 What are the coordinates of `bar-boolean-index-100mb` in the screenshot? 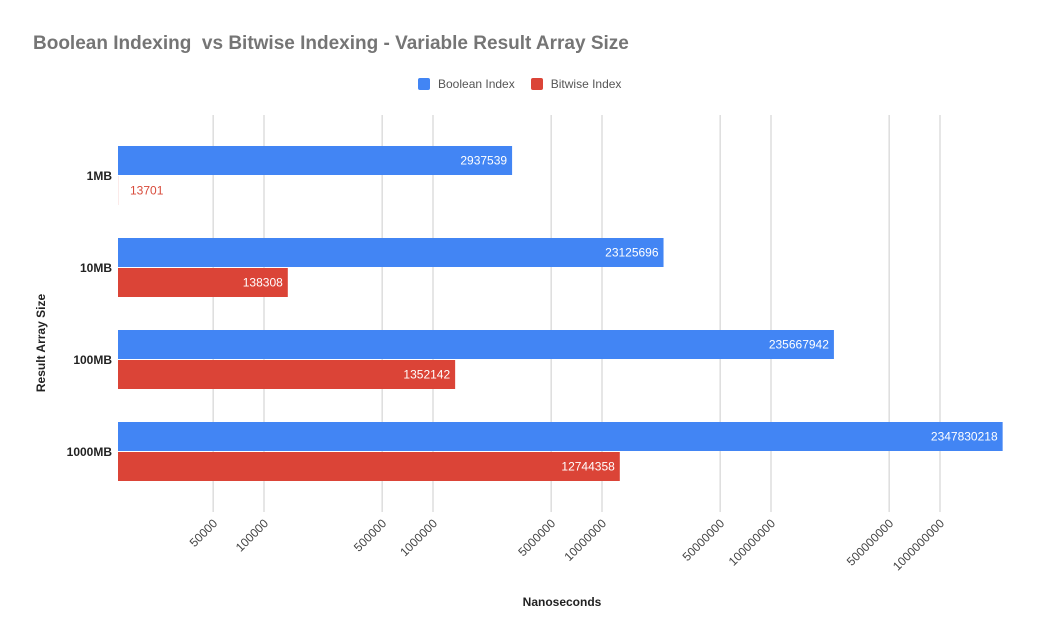 It's located at (476, 344).